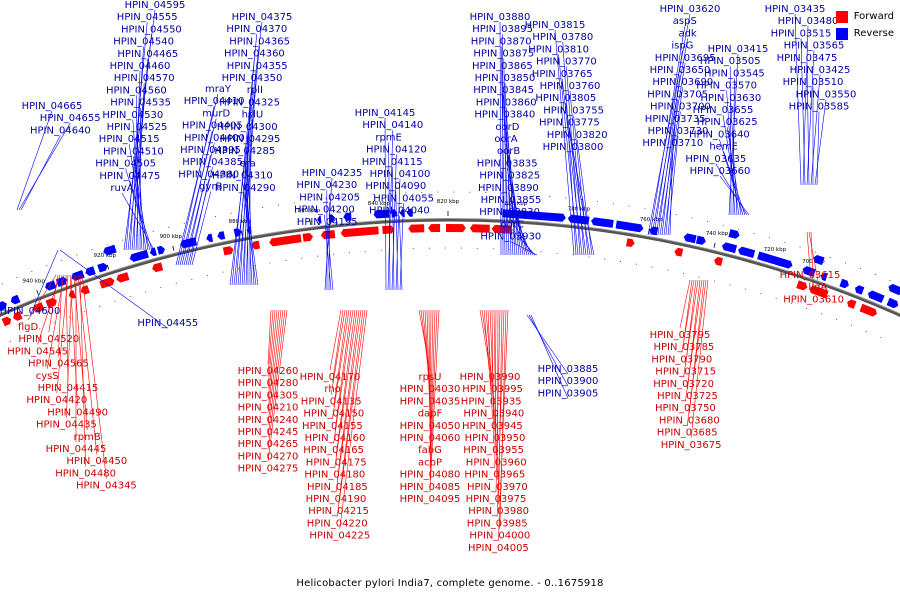  I want to click on forward-gene-label: HPIN_03945, so click(492, 426).